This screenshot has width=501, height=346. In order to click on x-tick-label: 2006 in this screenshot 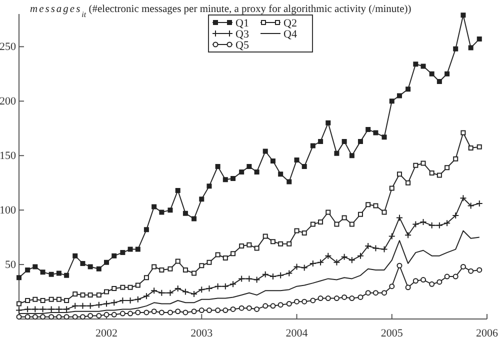, I will do `click(487, 333)`.